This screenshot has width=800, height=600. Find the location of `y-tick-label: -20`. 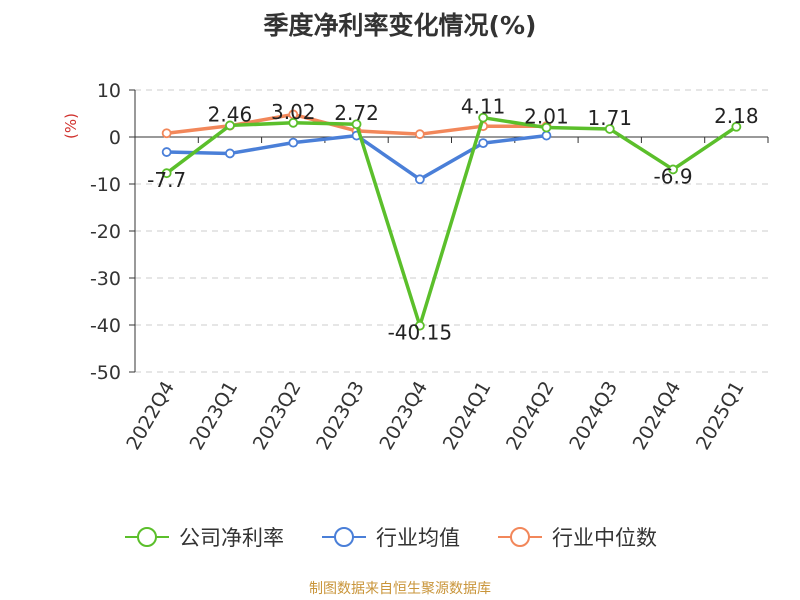

y-tick-label: -20 is located at coordinates (105, 232).